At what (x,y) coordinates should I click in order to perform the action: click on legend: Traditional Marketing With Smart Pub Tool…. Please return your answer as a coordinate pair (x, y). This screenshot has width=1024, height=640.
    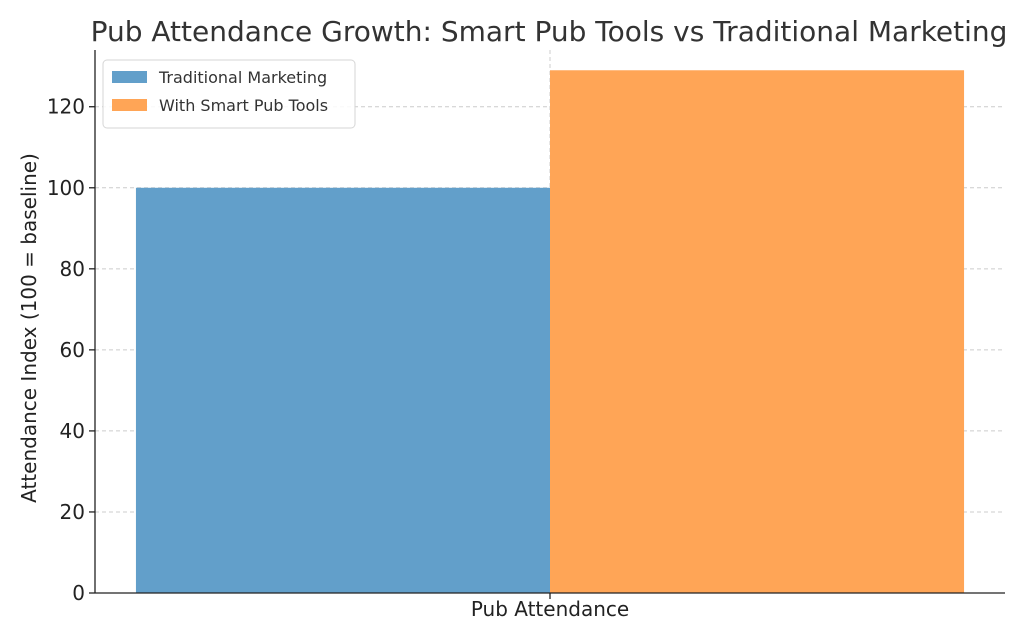
    Looking at the image, I should click on (229, 94).